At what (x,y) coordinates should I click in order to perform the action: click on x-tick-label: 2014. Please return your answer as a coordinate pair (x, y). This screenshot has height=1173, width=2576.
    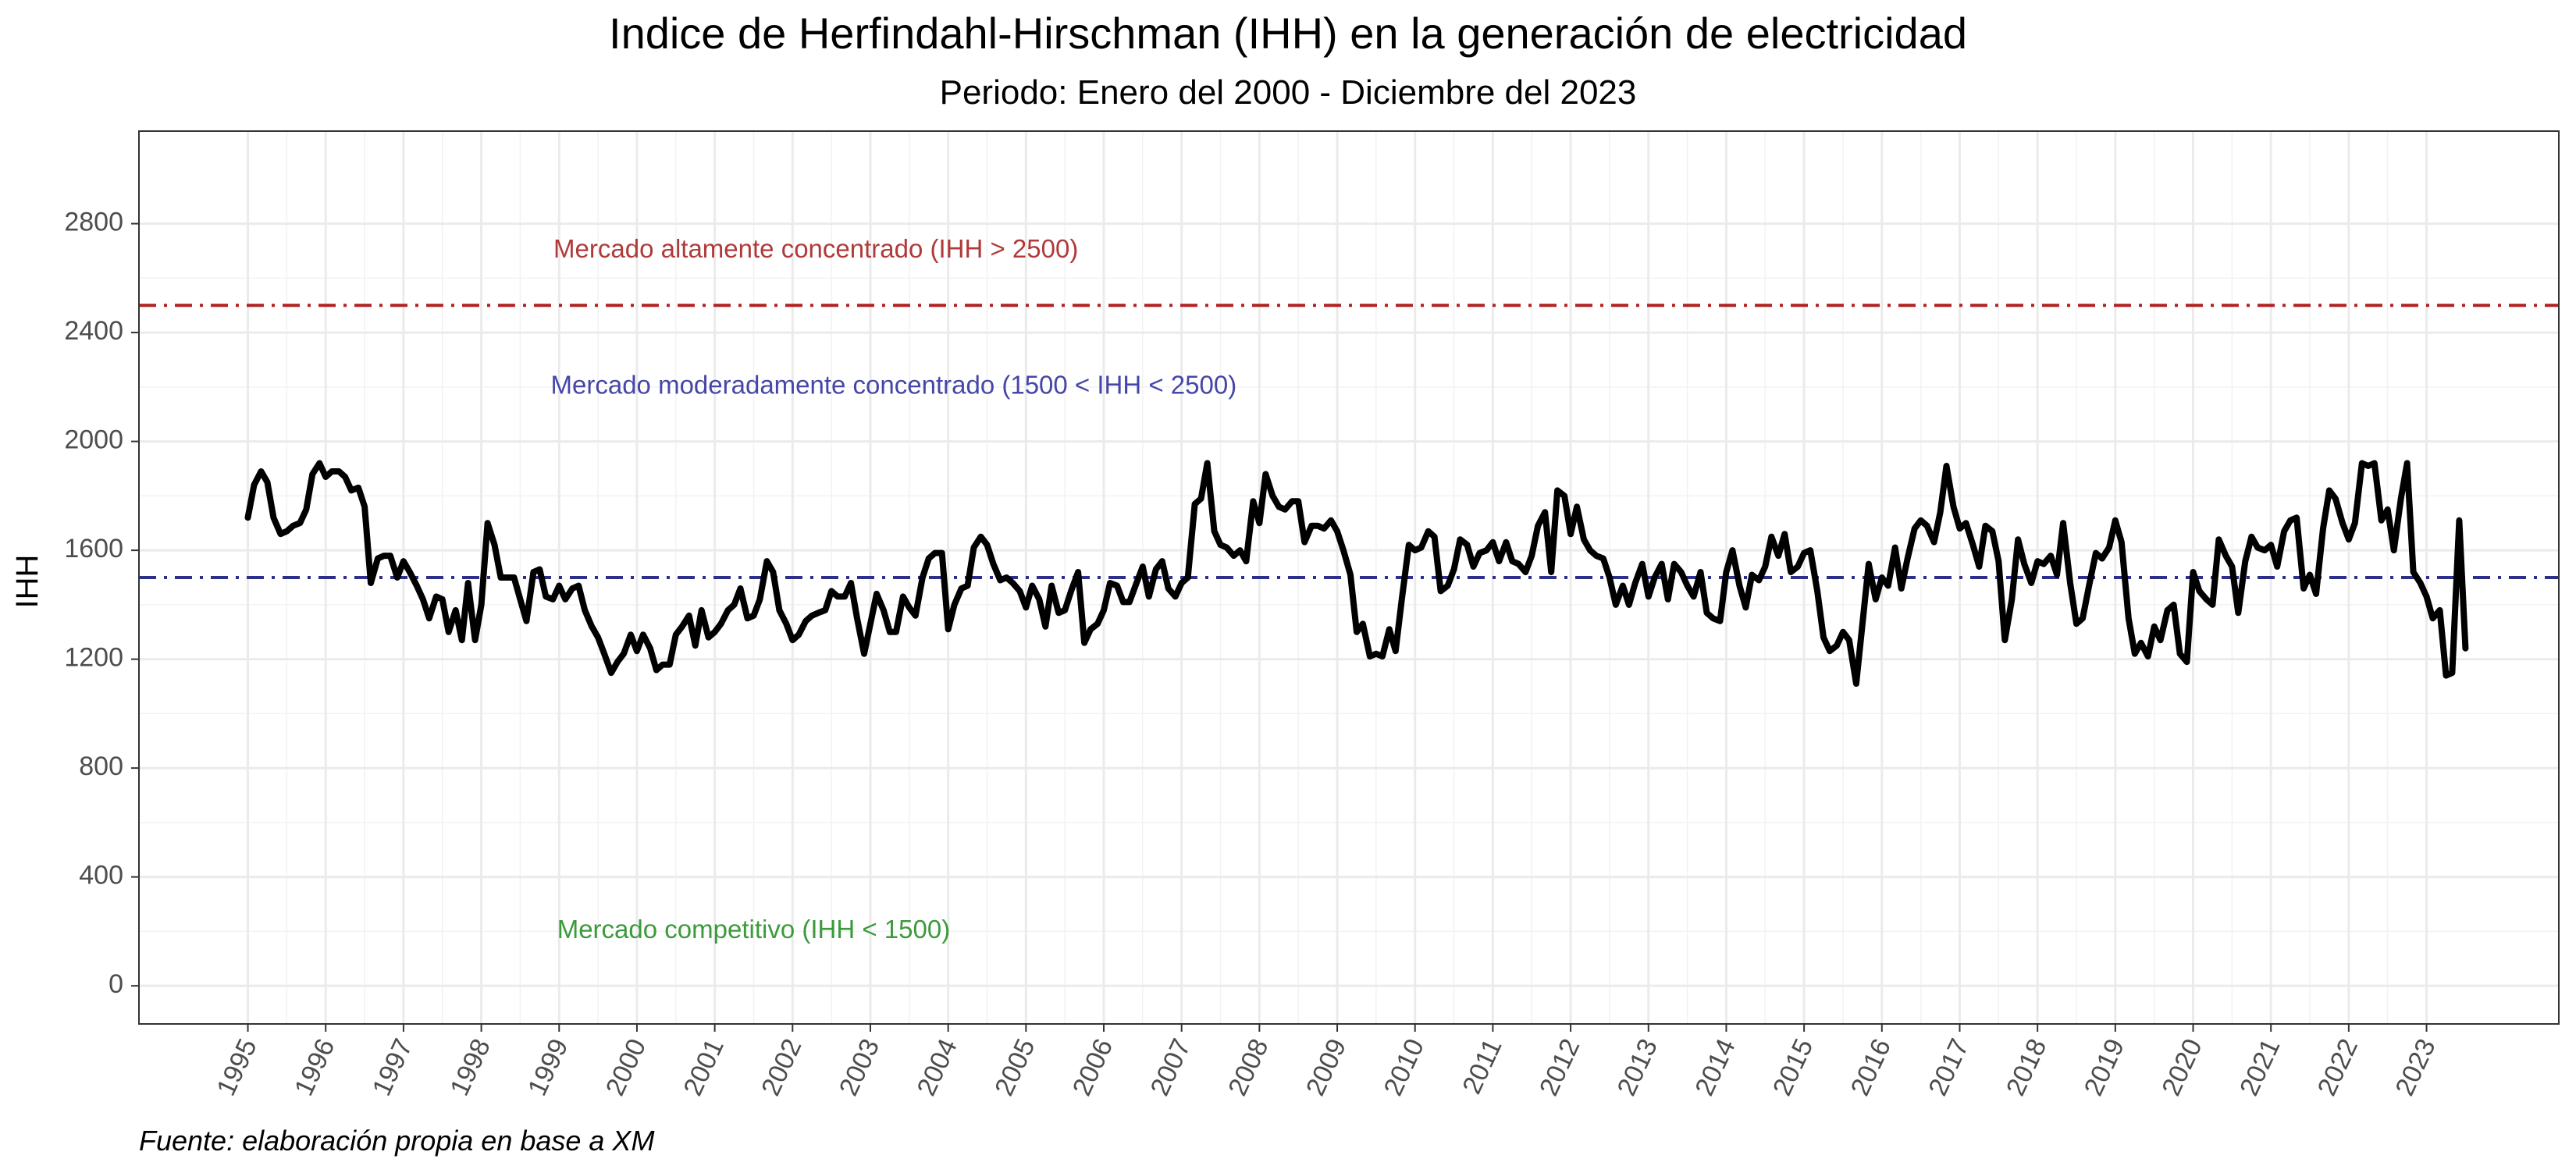
    Looking at the image, I should click on (1715, 1067).